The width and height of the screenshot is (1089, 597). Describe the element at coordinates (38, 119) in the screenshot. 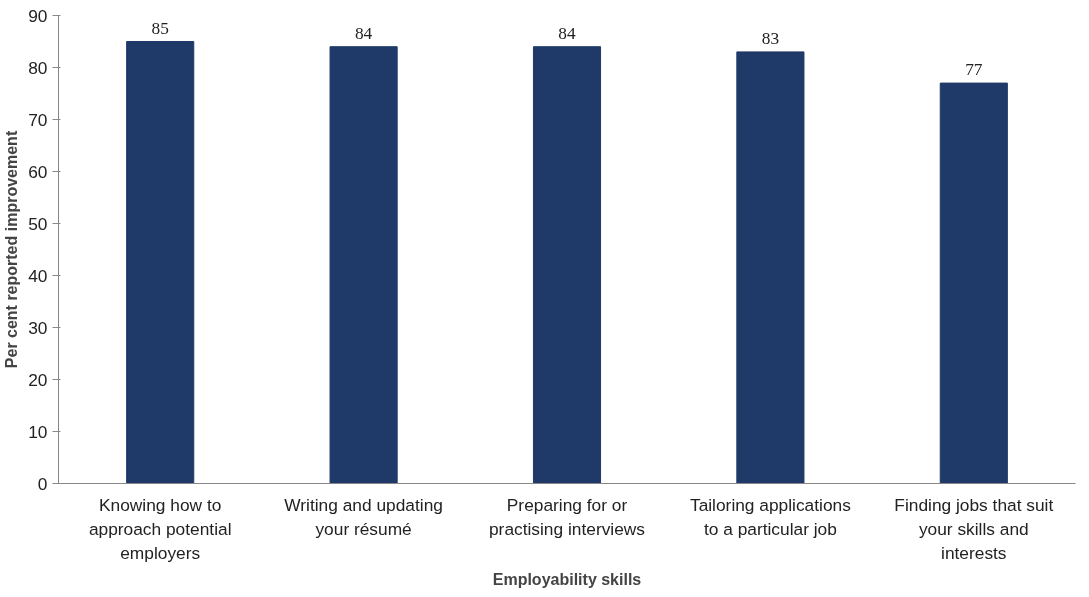

I see `y-tick-label: 70` at that location.